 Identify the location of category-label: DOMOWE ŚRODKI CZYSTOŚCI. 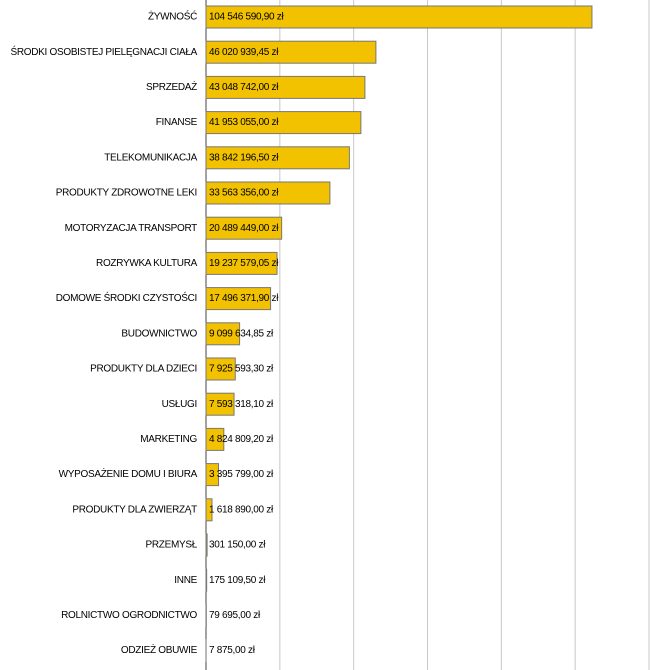
(126, 297).